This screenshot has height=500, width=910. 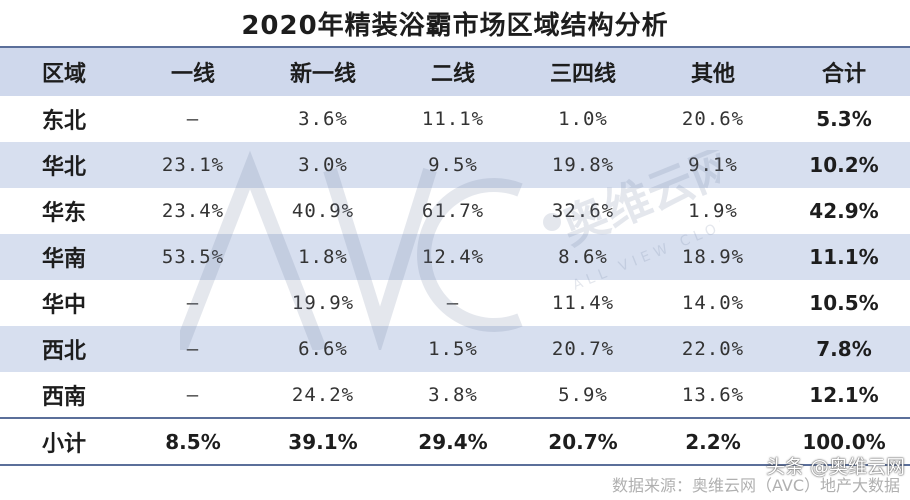 What do you see at coordinates (323, 211) in the screenshot?
I see `table-cell: 40.9%` at bounding box center [323, 211].